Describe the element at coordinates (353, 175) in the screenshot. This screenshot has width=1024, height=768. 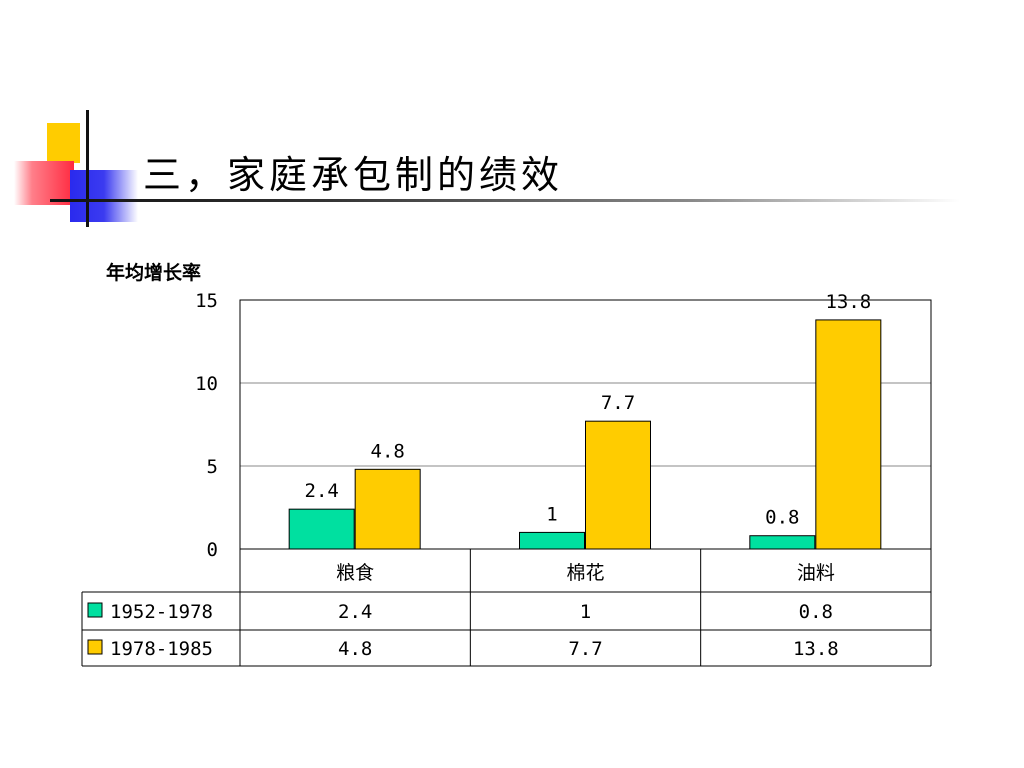
I see `page-title: 三，家庭承包制的绩效` at that location.